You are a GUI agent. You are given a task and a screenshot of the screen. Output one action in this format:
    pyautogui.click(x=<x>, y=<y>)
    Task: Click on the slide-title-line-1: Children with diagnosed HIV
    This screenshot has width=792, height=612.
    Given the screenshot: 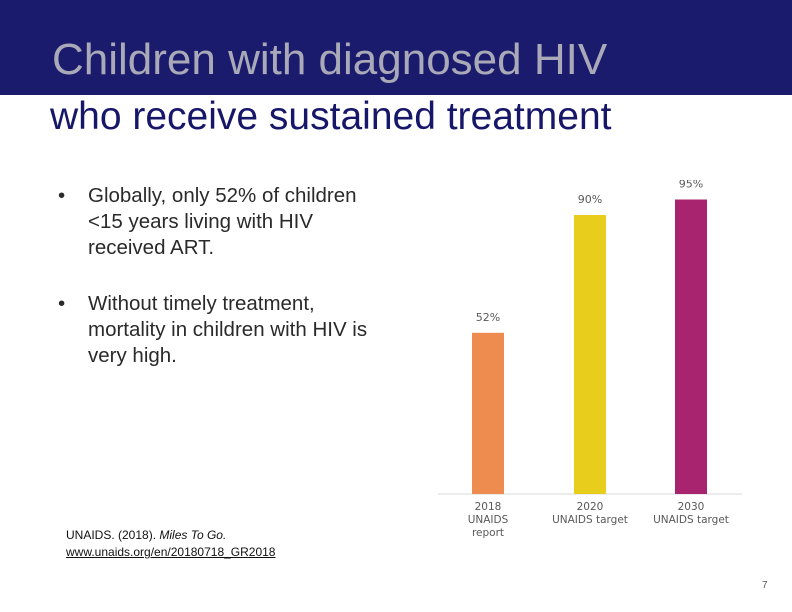 What is the action you would take?
    pyautogui.click(x=330, y=59)
    